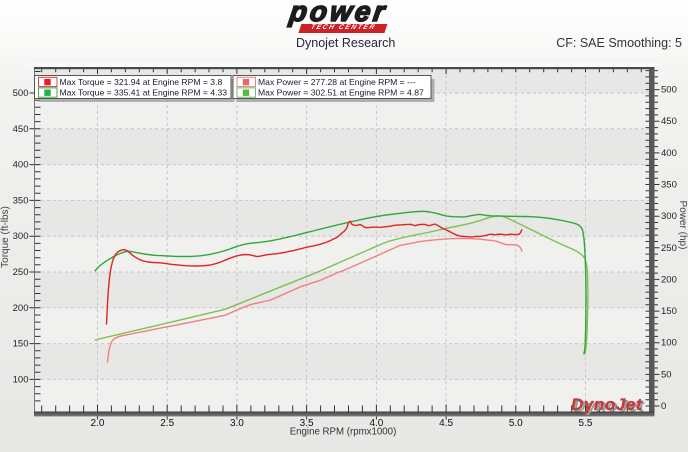 The height and width of the screenshot is (452, 688). I want to click on svg-text:Max Torque = 335.41 at Engine: Max Torque = 335.41 at Engine RPM = 4.33, so click(144, 93).